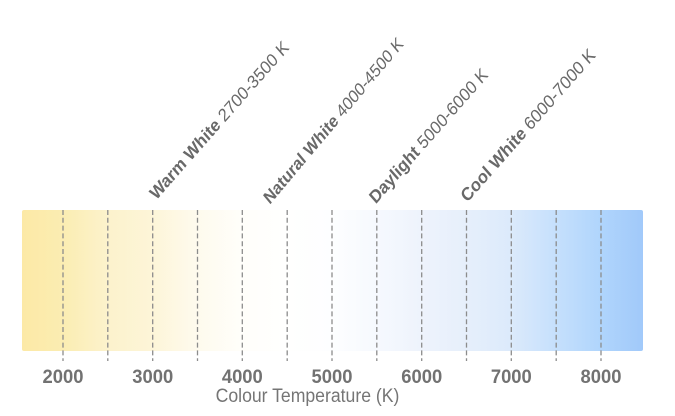  What do you see at coordinates (421, 377) in the screenshot?
I see `svg-text: 6000` at bounding box center [421, 377].